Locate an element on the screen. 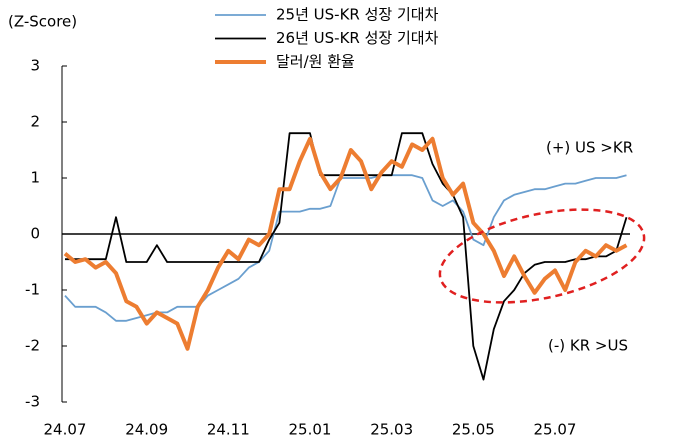  legend-label: 달러/원 환율 is located at coordinates (315, 62).